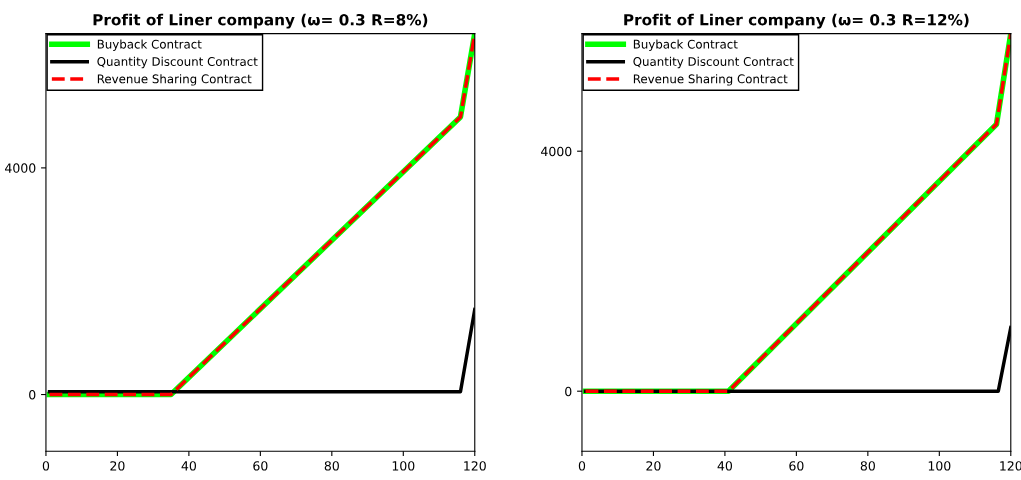  I want to click on chart-title: Profit of Liner company (ω= 0.3 R=12%), so click(796, 21).